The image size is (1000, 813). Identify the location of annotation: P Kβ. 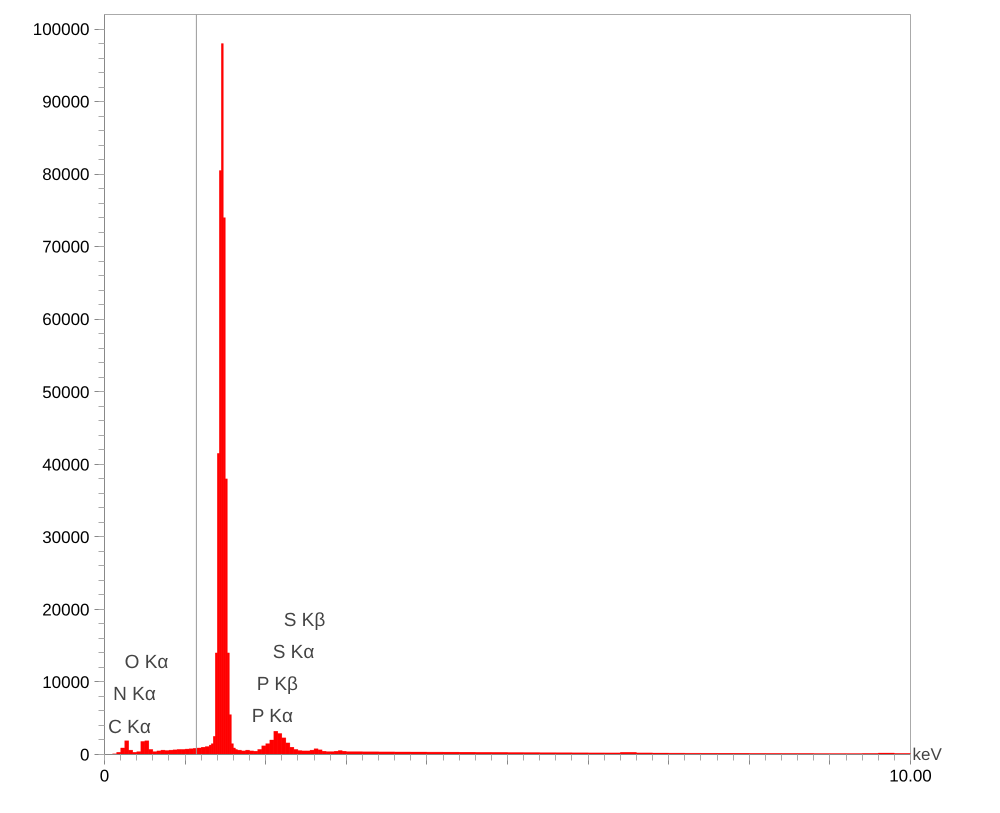
(277, 684).